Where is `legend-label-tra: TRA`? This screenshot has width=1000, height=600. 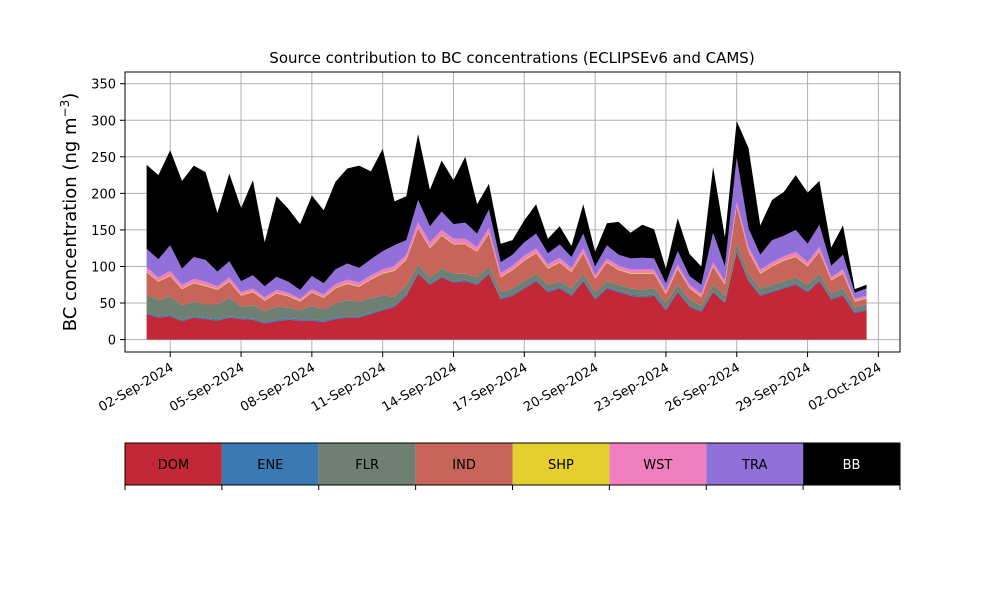
legend-label-tra: TRA is located at coordinates (754, 465).